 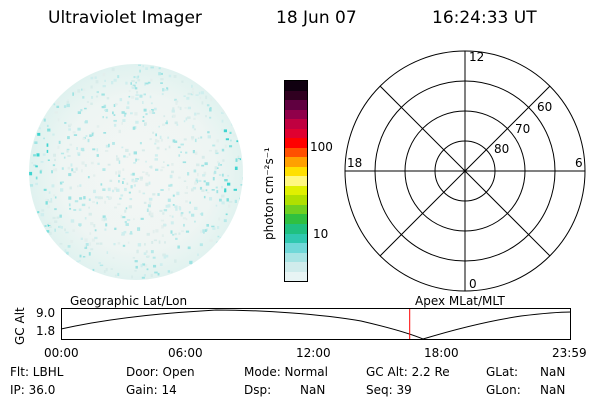 I want to click on status-mode: Mode: Normal, so click(x=286, y=372).